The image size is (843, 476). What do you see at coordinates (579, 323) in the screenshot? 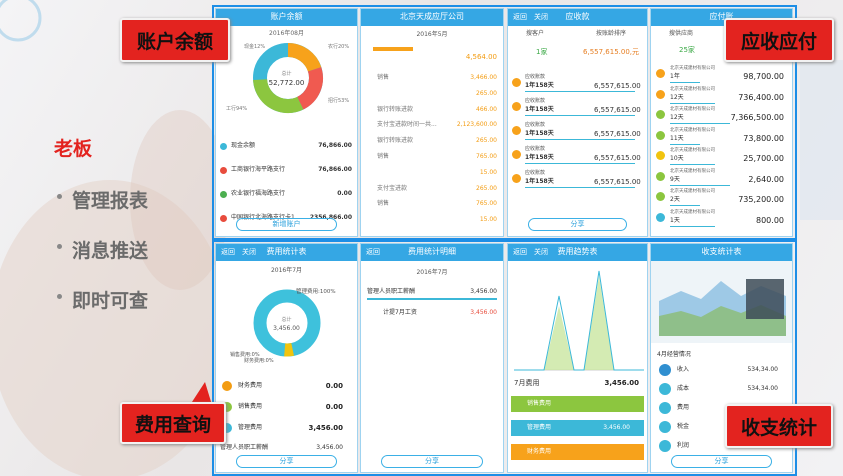
I see `area` at bounding box center [579, 323].